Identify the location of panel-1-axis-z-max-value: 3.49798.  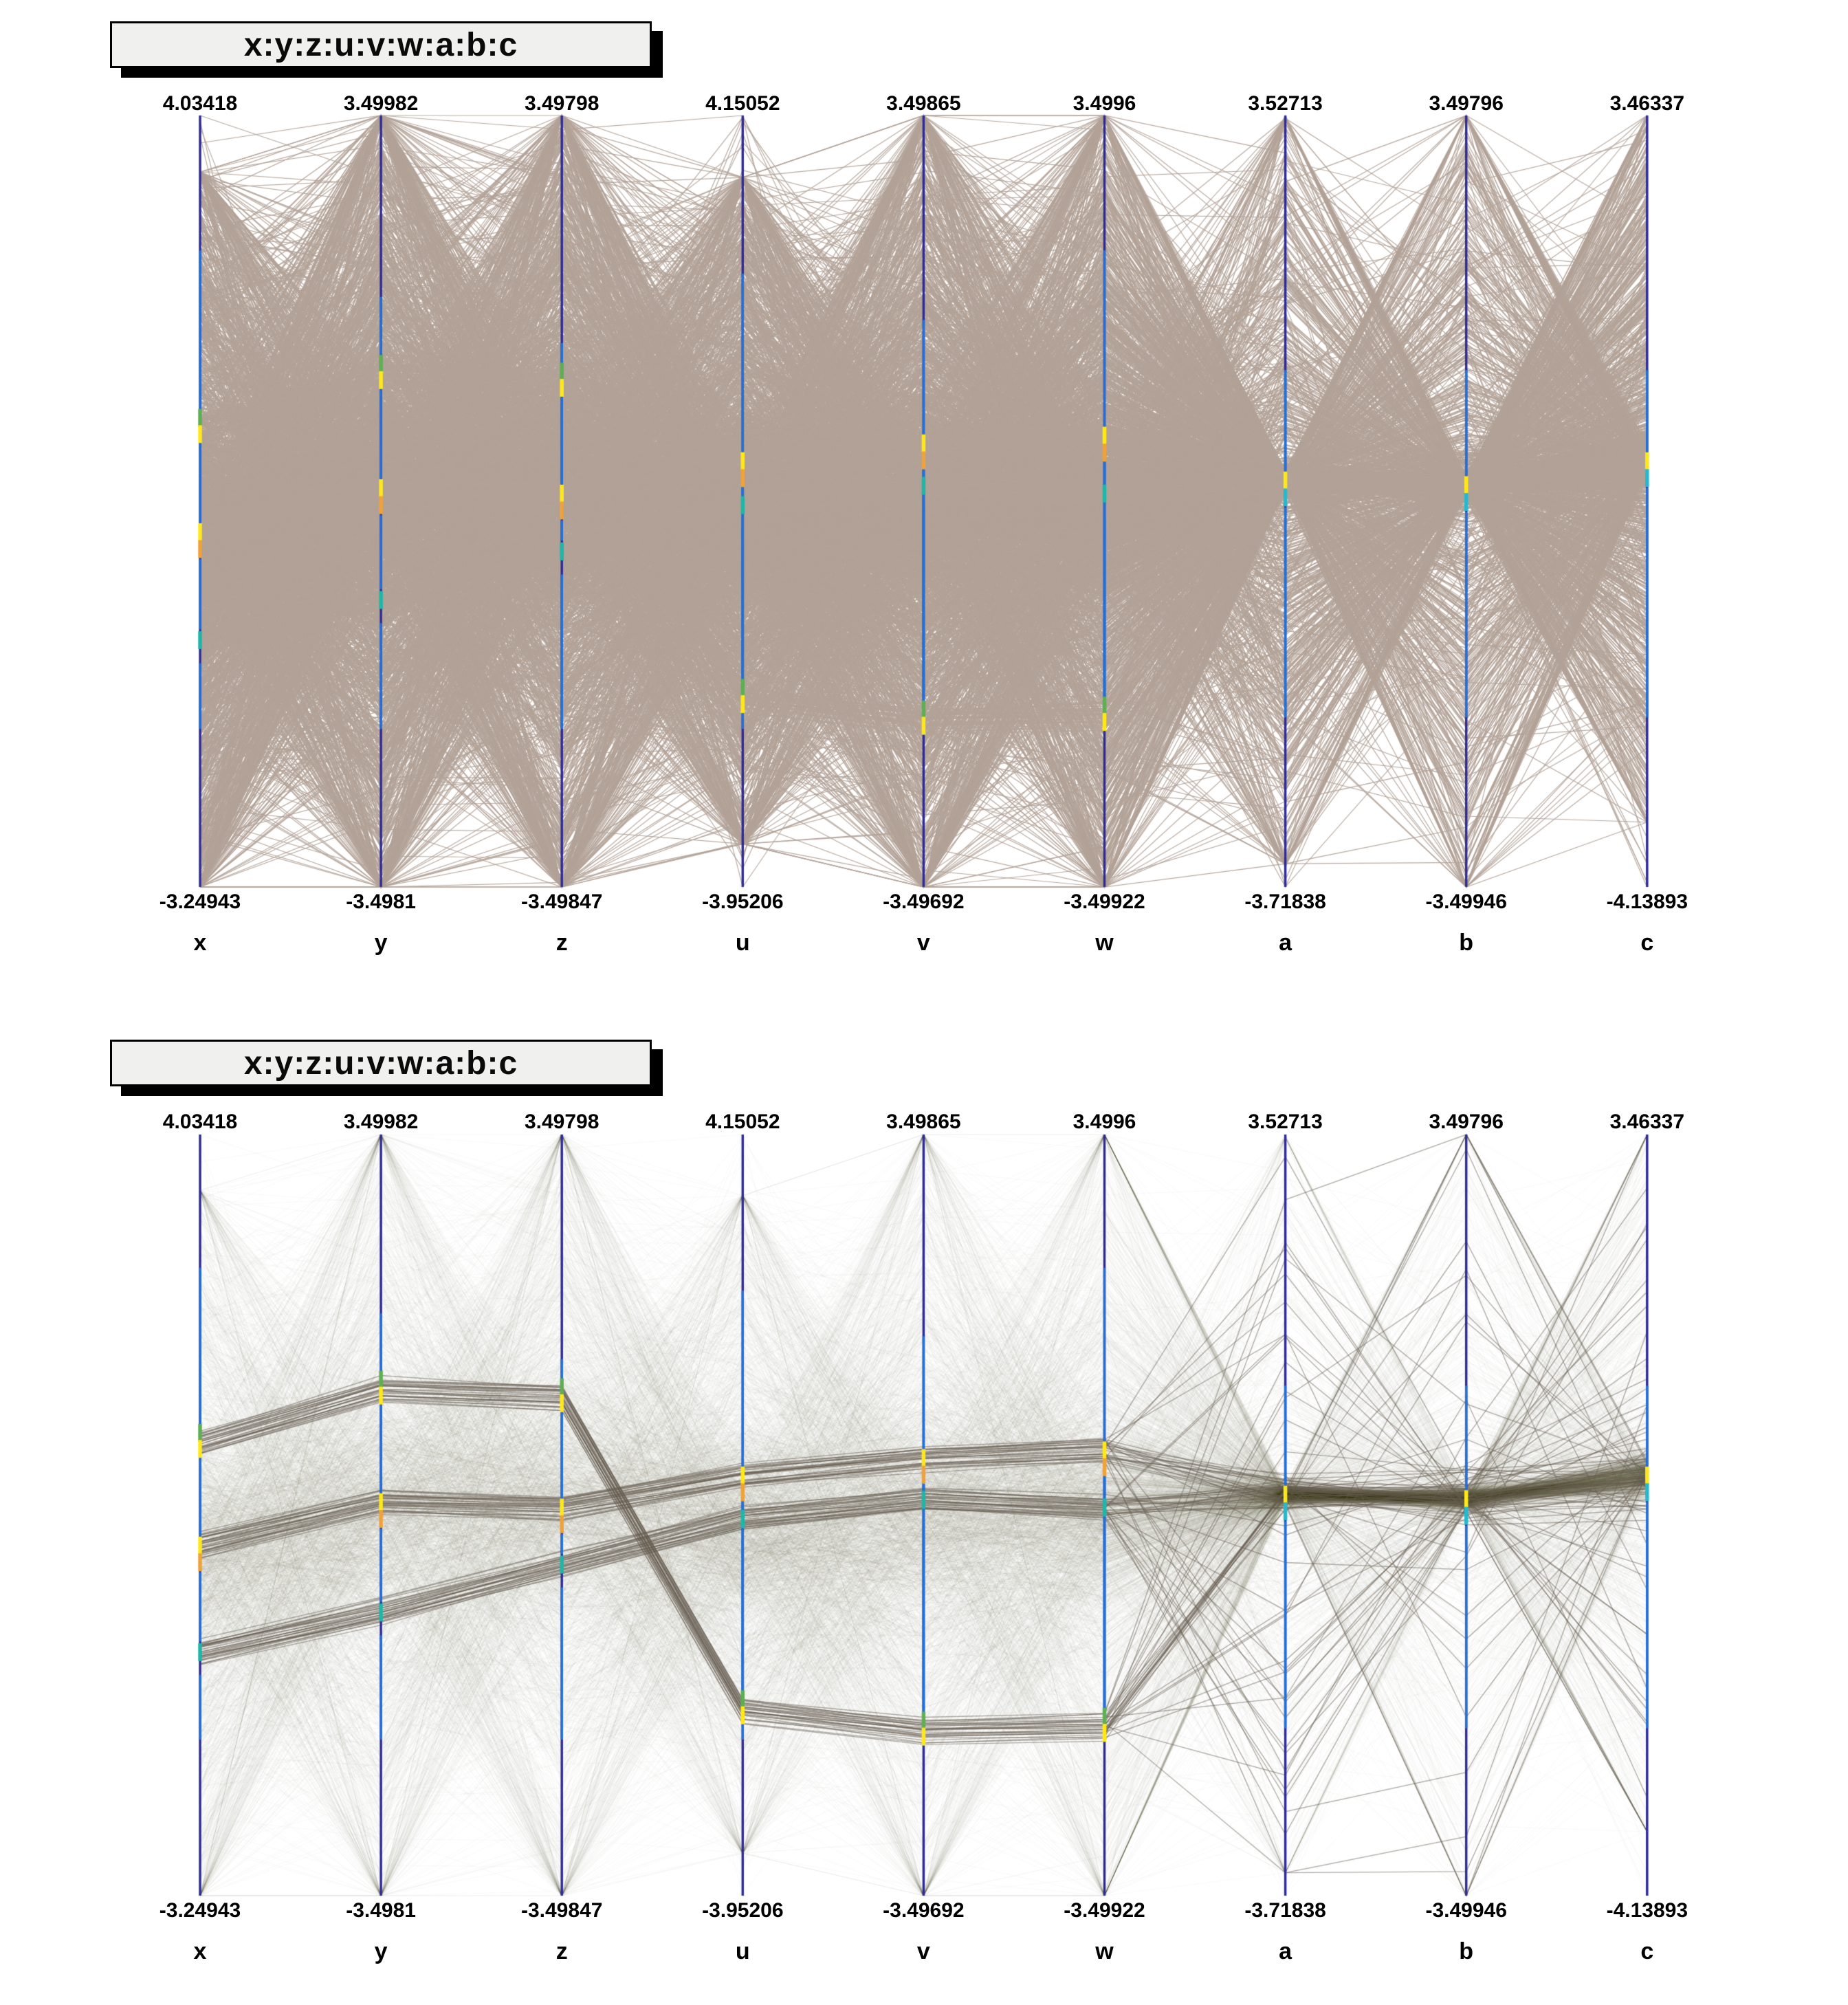
(562, 103).